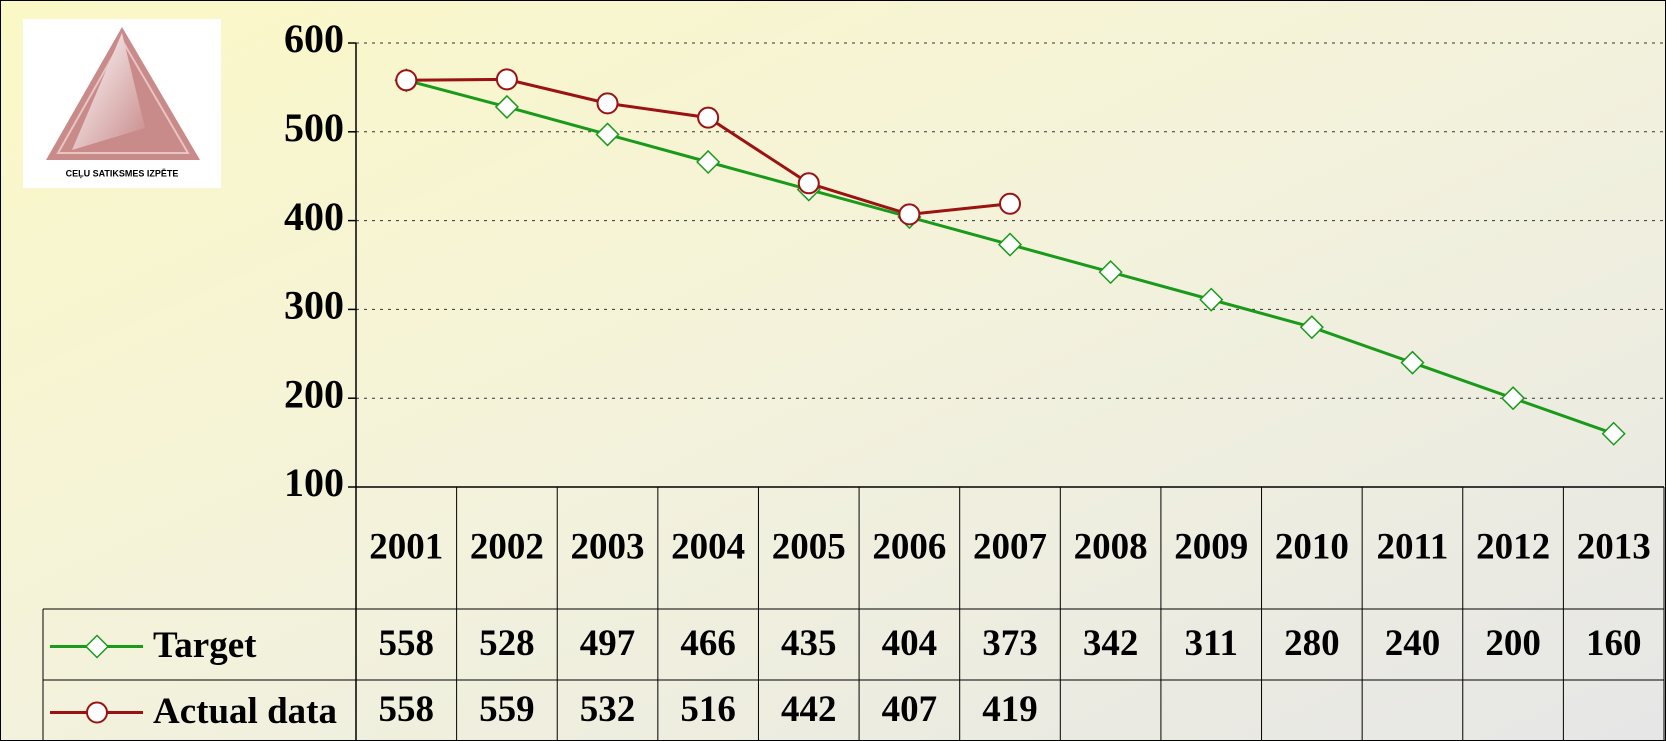  Describe the element at coordinates (1312, 546) in the screenshot. I see `x-tick-label: 2010` at that location.